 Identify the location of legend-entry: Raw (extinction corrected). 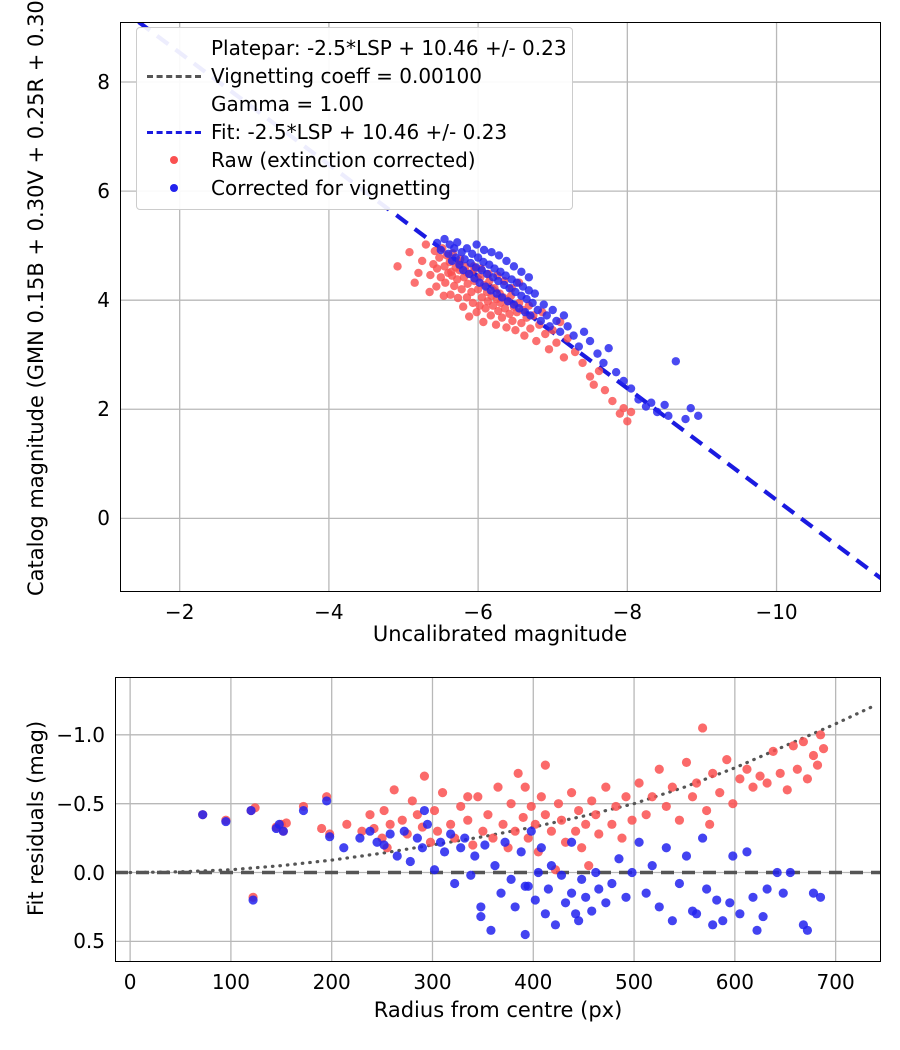
(353, 160).